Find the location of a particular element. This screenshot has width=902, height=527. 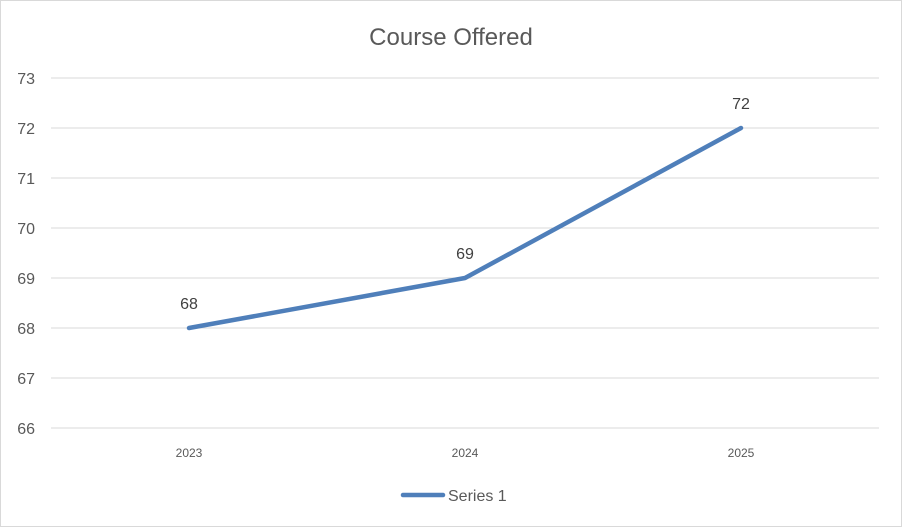

y-tick-label: 73 is located at coordinates (26, 79).